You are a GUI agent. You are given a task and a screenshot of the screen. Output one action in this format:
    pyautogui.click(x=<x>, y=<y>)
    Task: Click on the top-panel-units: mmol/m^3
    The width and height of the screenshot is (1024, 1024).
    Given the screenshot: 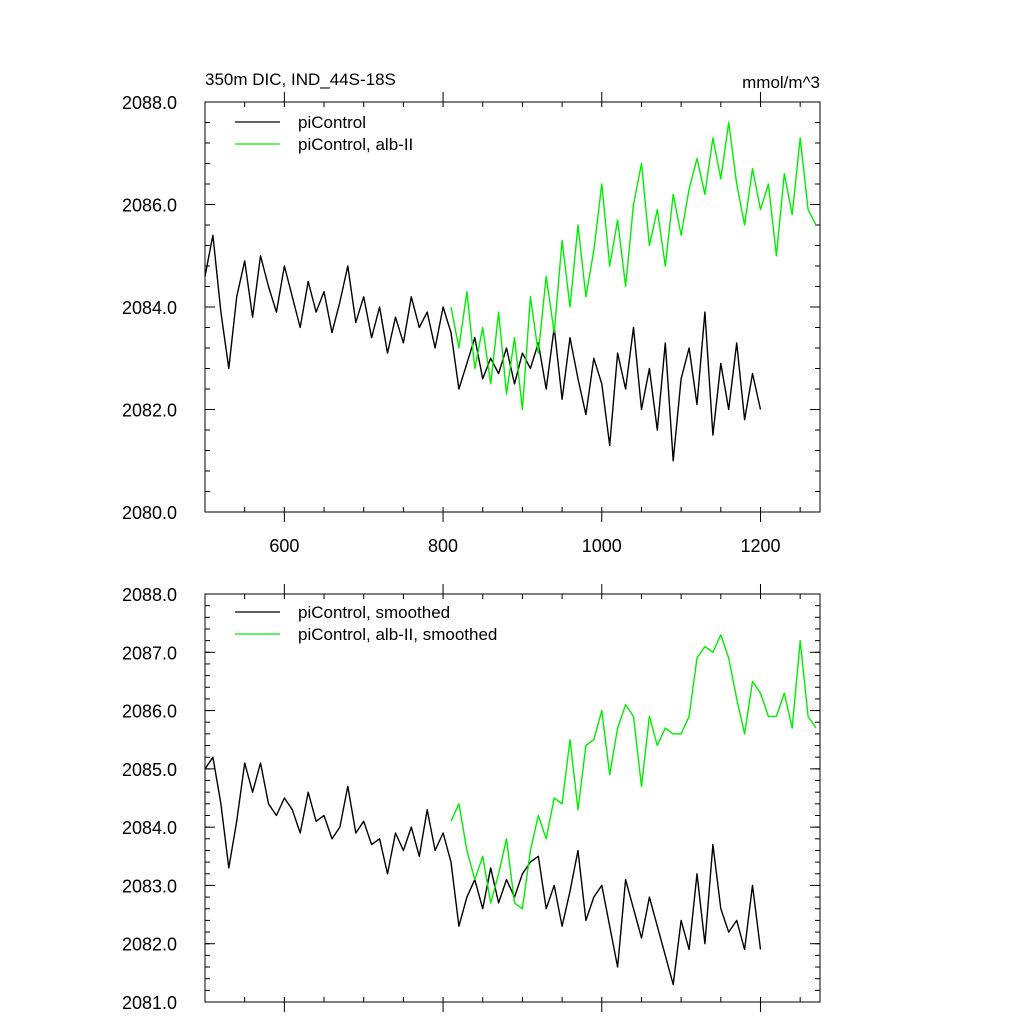 What is the action you would take?
    pyautogui.click(x=781, y=82)
    